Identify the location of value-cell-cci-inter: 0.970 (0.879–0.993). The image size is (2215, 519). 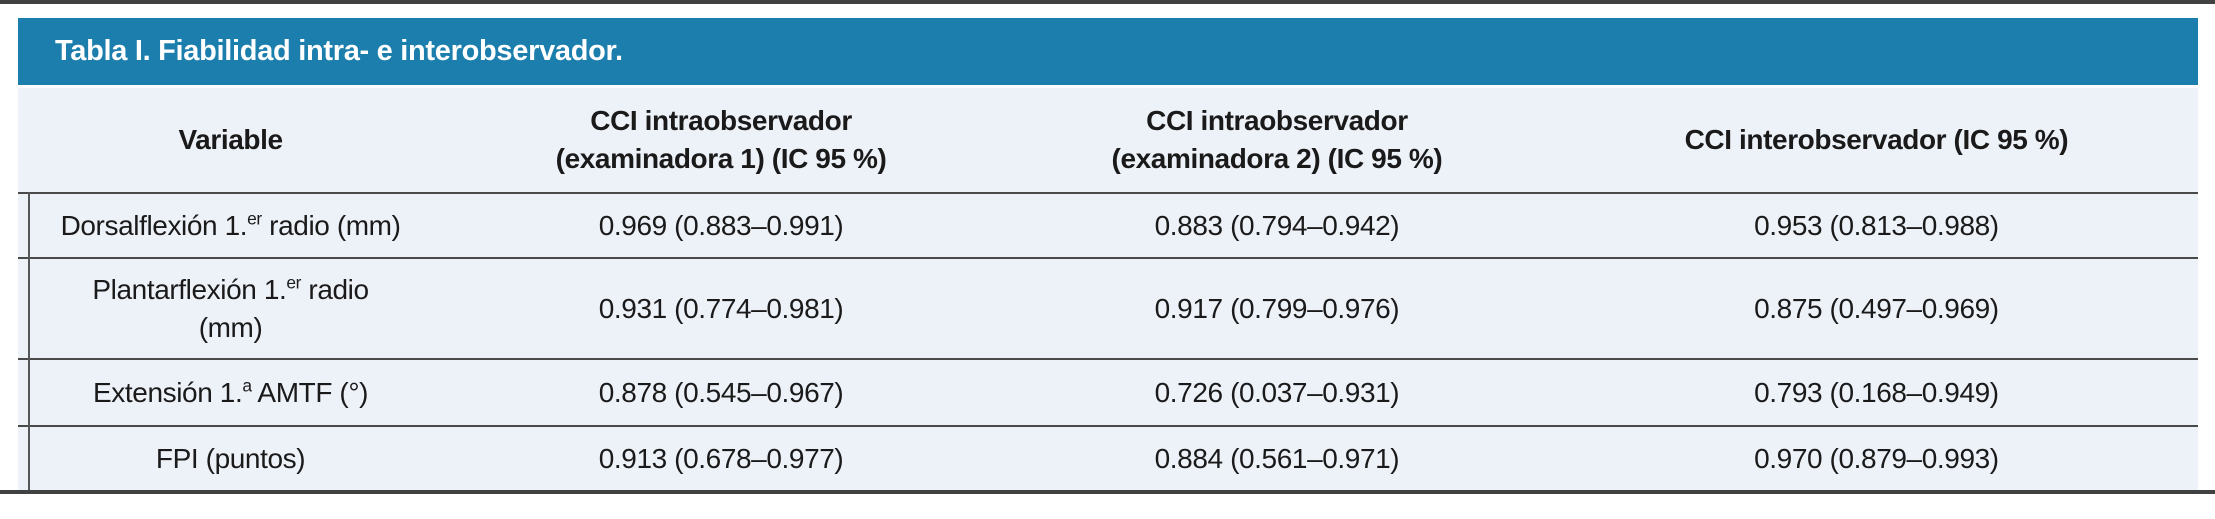
(1876, 458).